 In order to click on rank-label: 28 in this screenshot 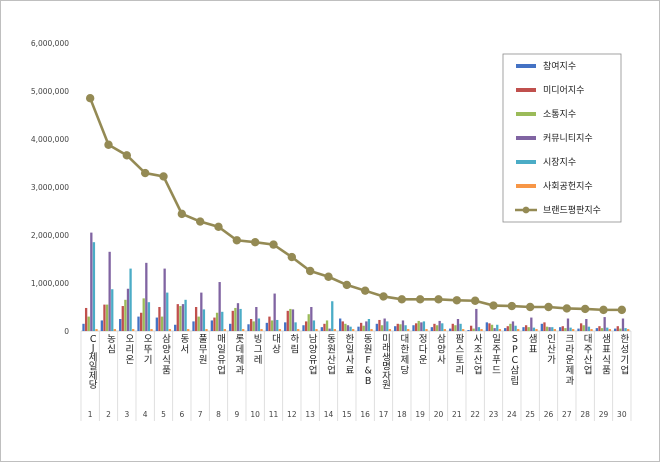, I will do `click(585, 414)`.